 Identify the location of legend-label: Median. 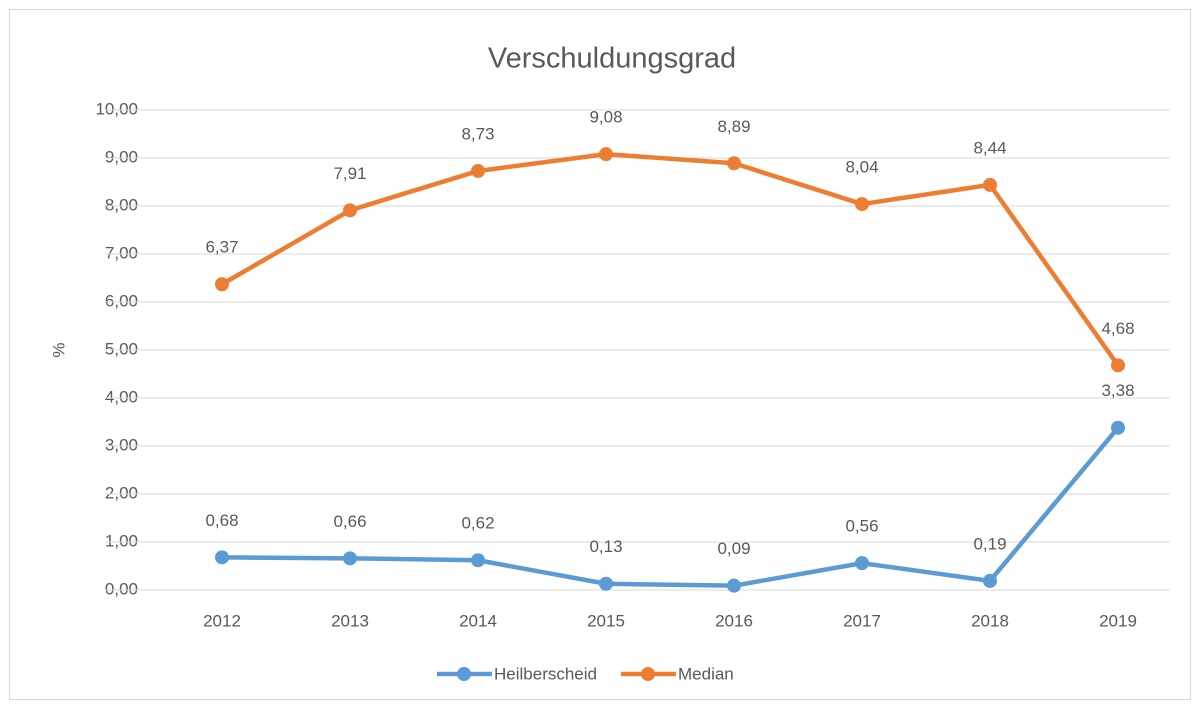
(706, 673).